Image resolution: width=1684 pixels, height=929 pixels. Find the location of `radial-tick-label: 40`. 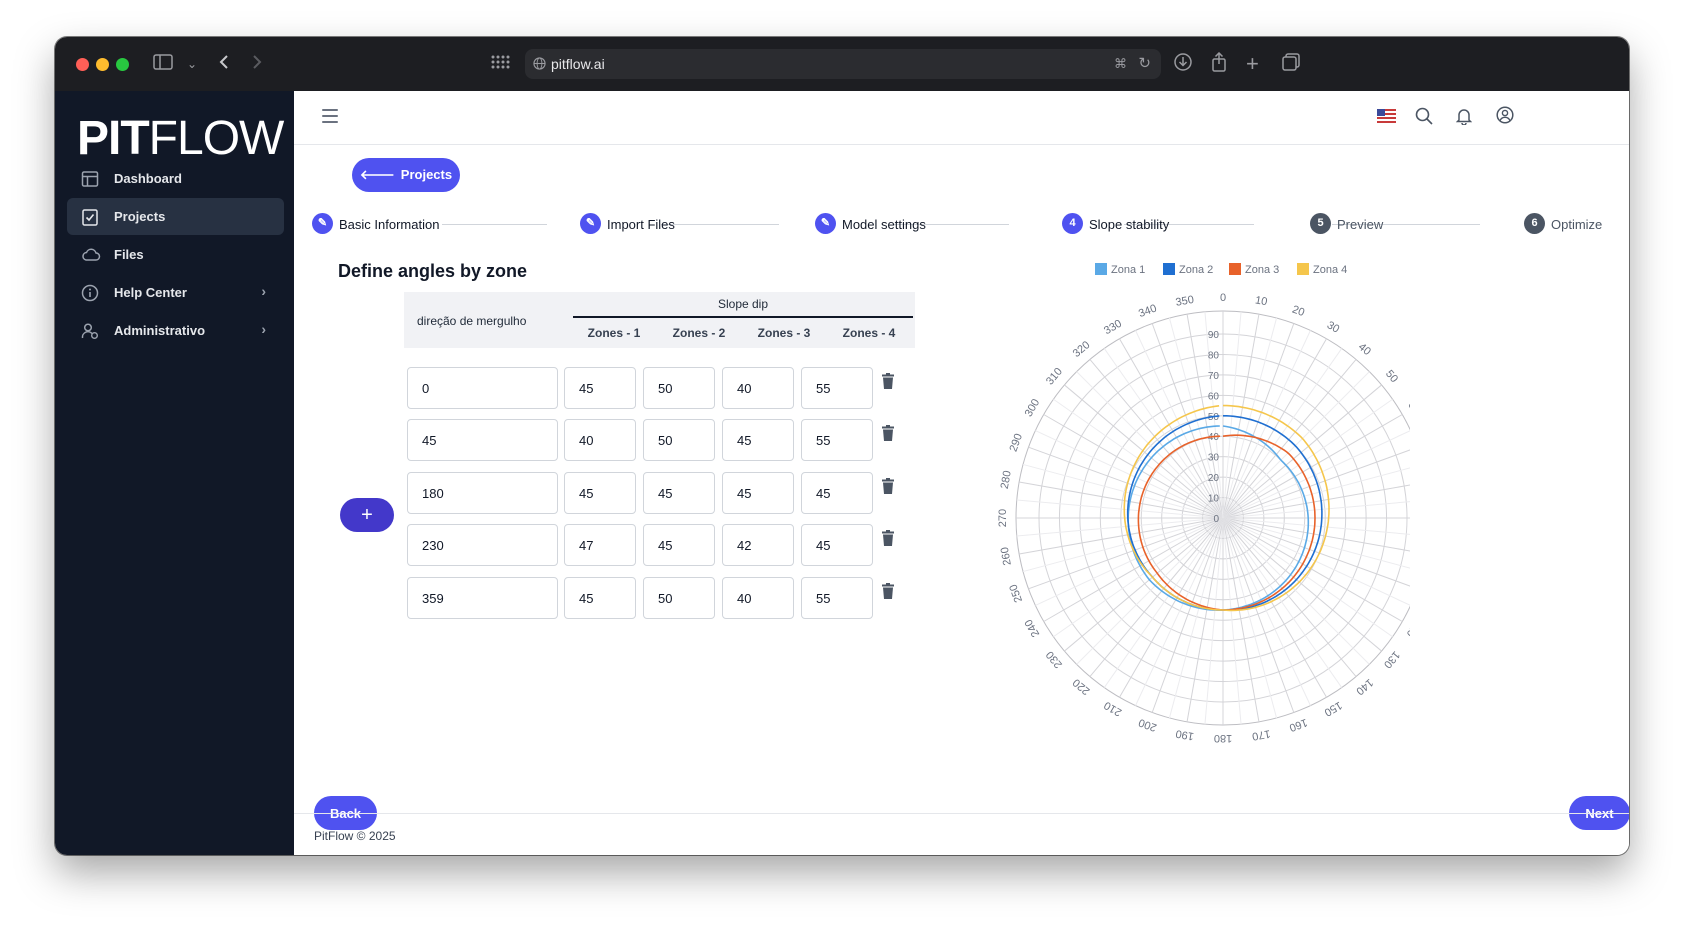

radial-tick-label: 40 is located at coordinates (1214, 437).